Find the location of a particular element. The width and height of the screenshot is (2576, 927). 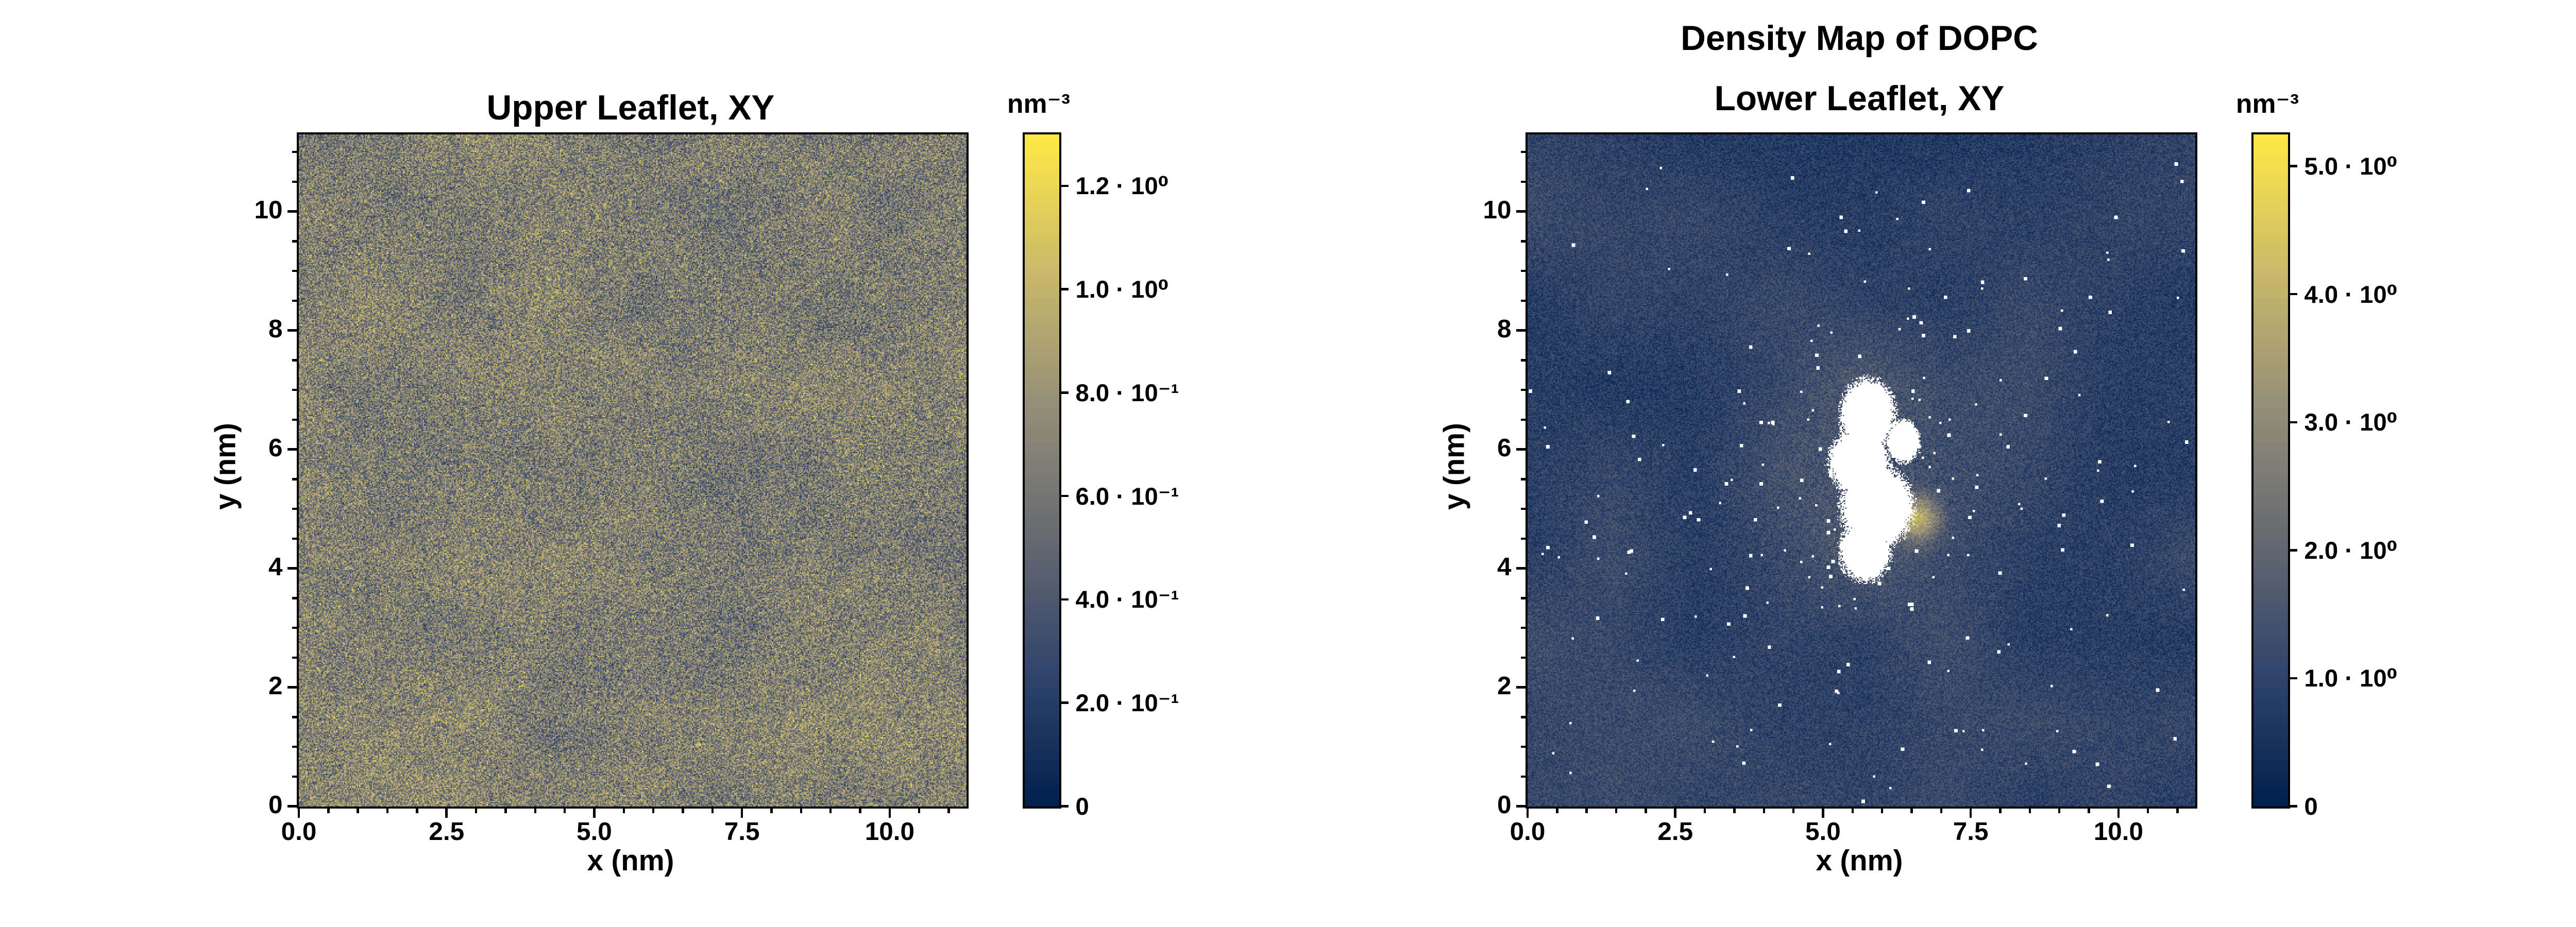

figure-suptitle: Density Map of DOPC is located at coordinates (1859, 38).